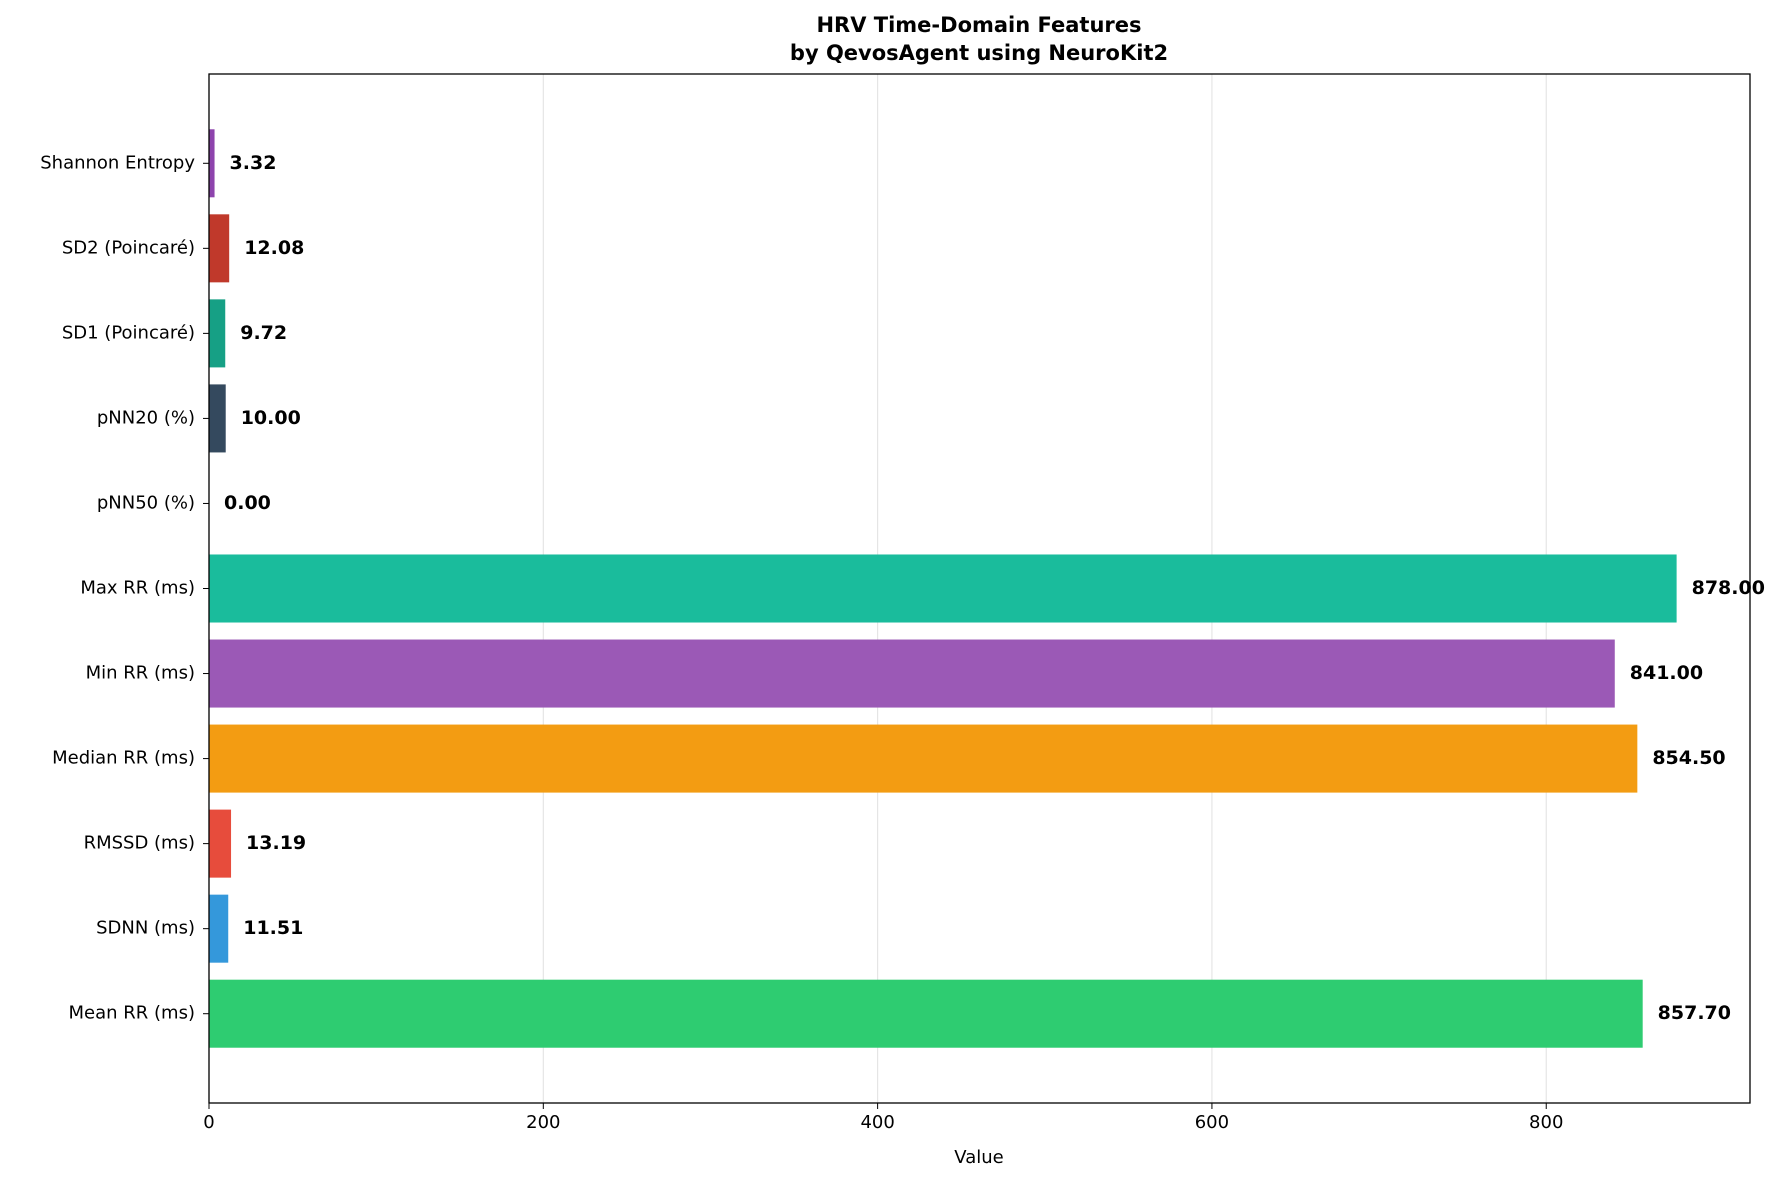 The width and height of the screenshot is (1779, 1177). Describe the element at coordinates (1546, 1122) in the screenshot. I see `x-tick-label: 800` at that location.